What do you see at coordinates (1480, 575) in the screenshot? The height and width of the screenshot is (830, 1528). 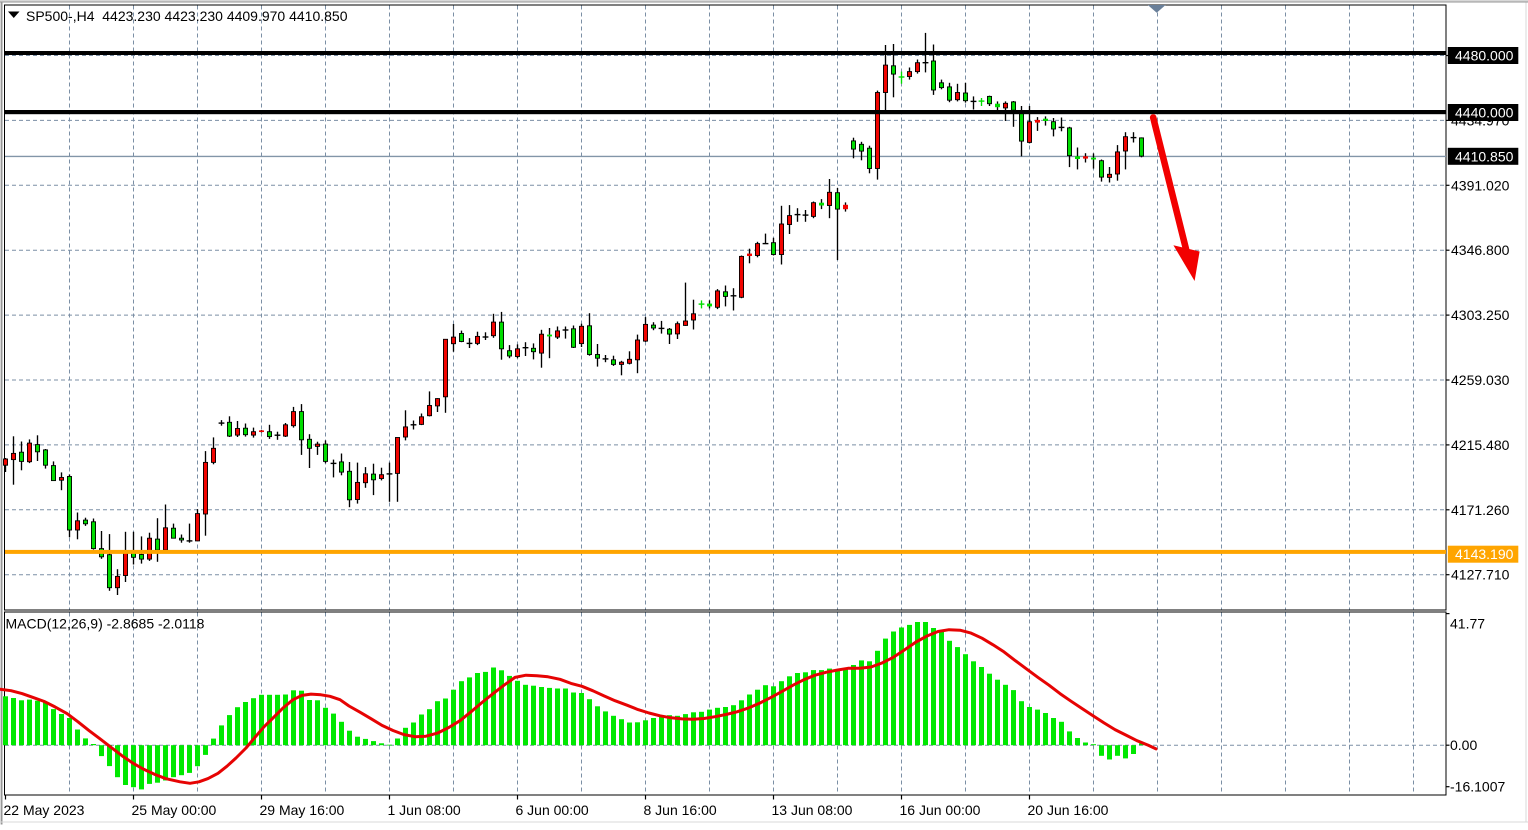 I see `svg-text: 4127.710` at bounding box center [1480, 575].